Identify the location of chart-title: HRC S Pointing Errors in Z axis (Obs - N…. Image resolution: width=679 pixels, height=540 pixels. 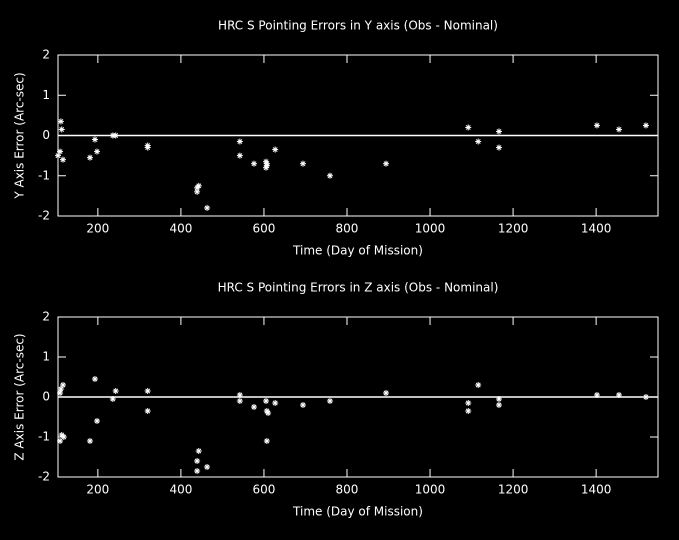
(358, 288).